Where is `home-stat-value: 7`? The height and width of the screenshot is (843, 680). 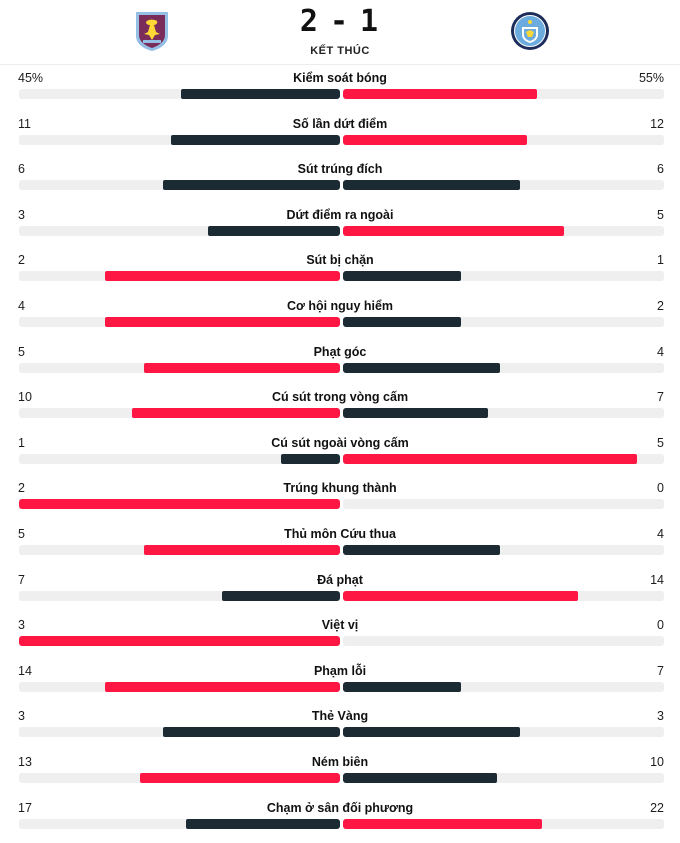 home-stat-value: 7 is located at coordinates (21, 580).